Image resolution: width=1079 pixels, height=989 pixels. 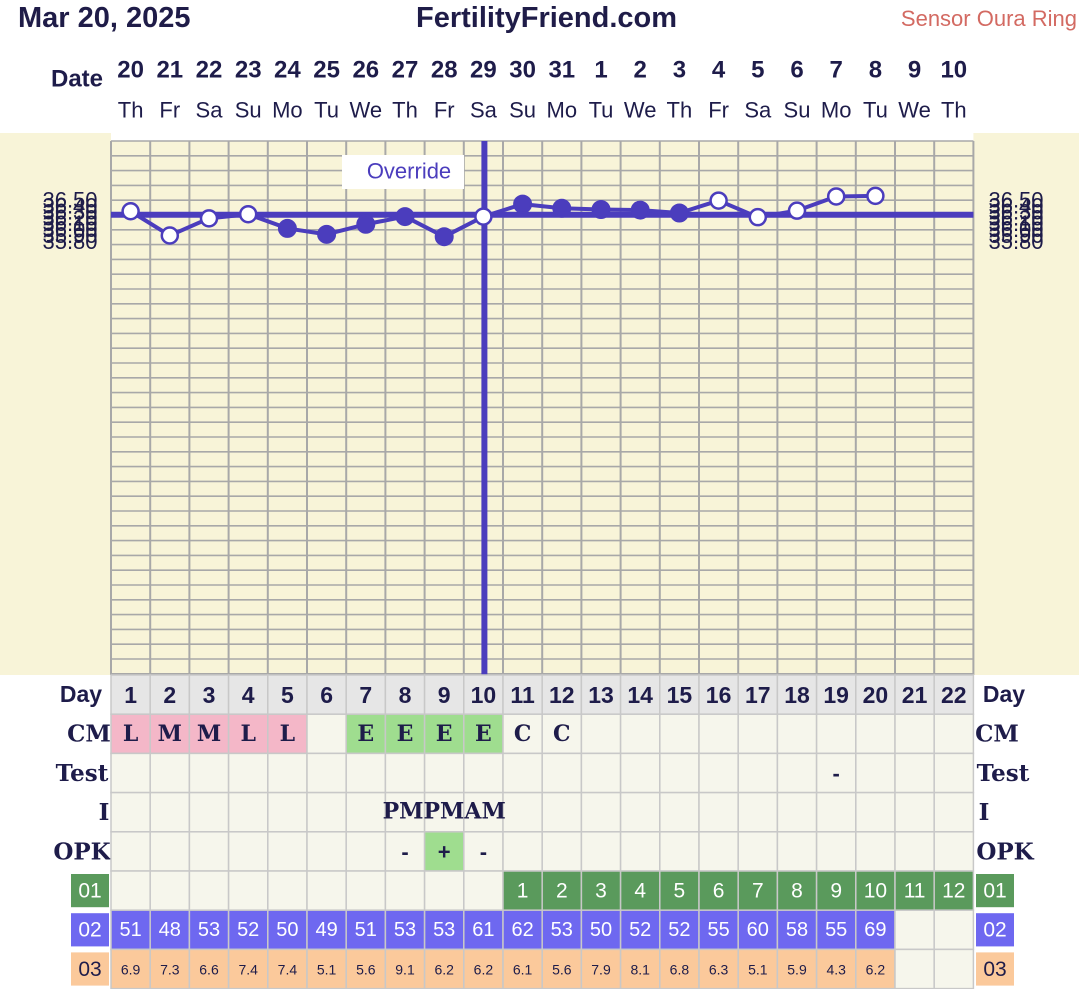 What do you see at coordinates (287, 734) in the screenshot?
I see `cm-value: L` at bounding box center [287, 734].